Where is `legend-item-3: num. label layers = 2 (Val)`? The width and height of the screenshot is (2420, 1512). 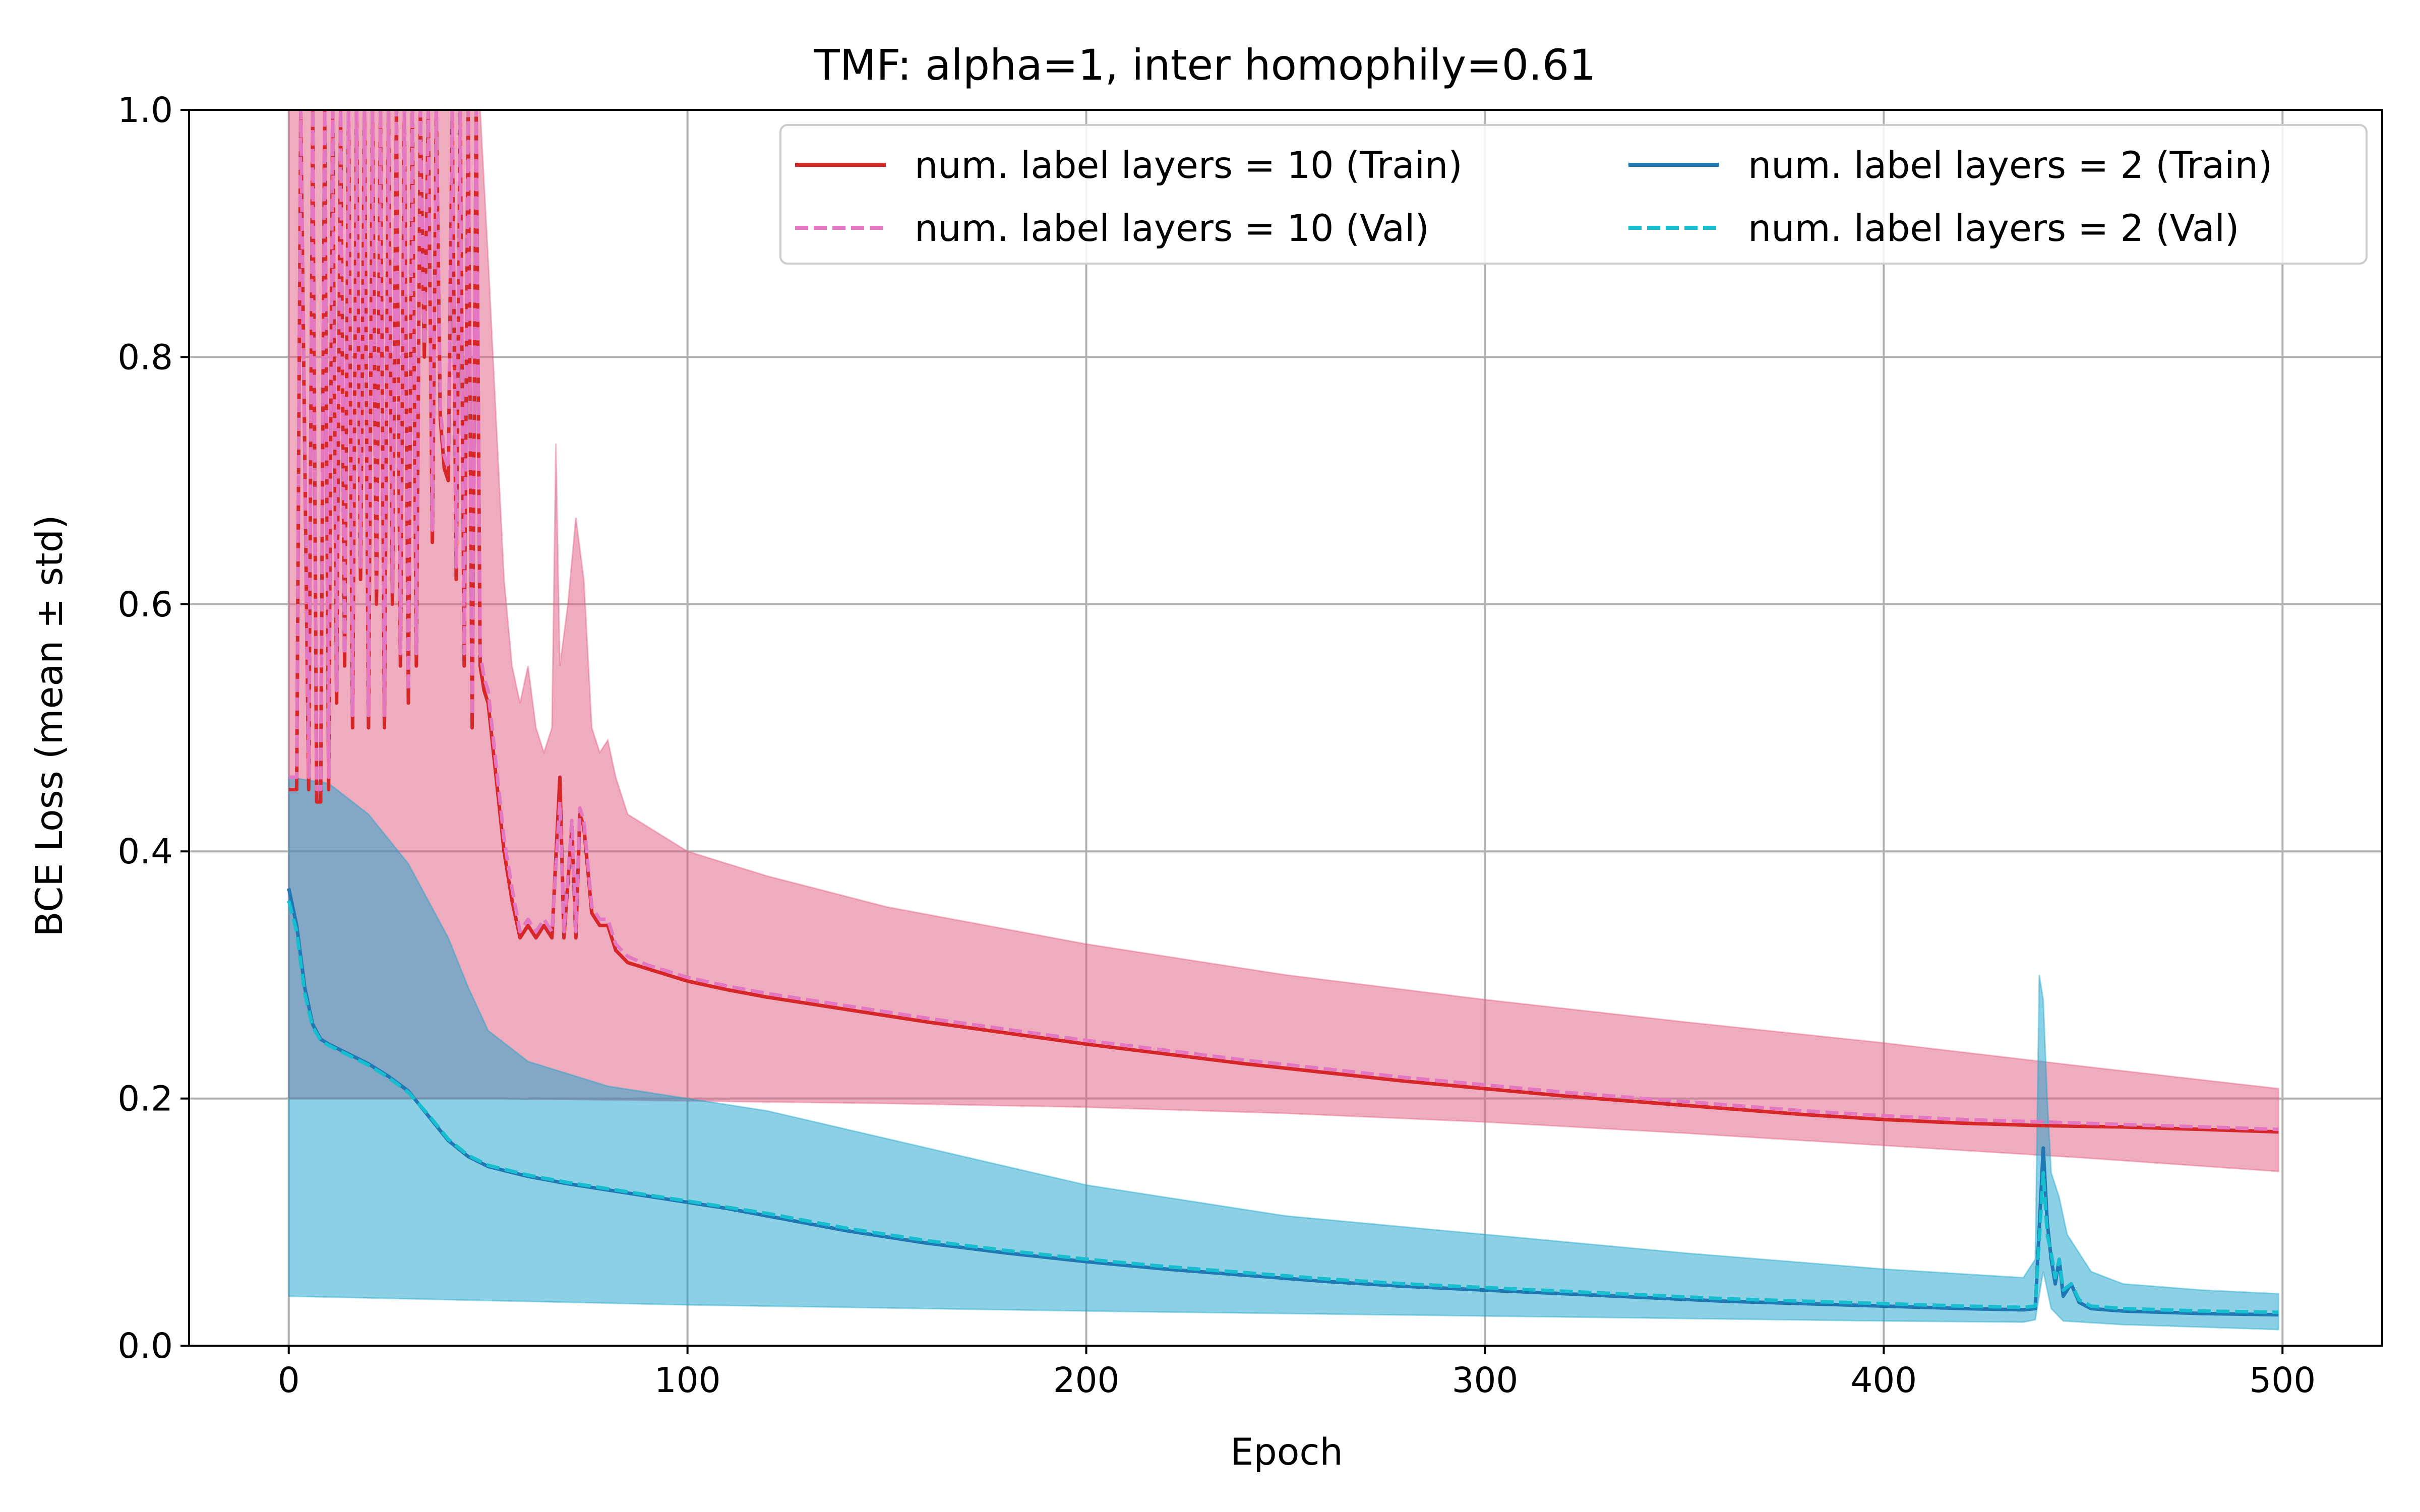
legend-item-3: num. label layers = 2 (Val) is located at coordinates (1933, 229).